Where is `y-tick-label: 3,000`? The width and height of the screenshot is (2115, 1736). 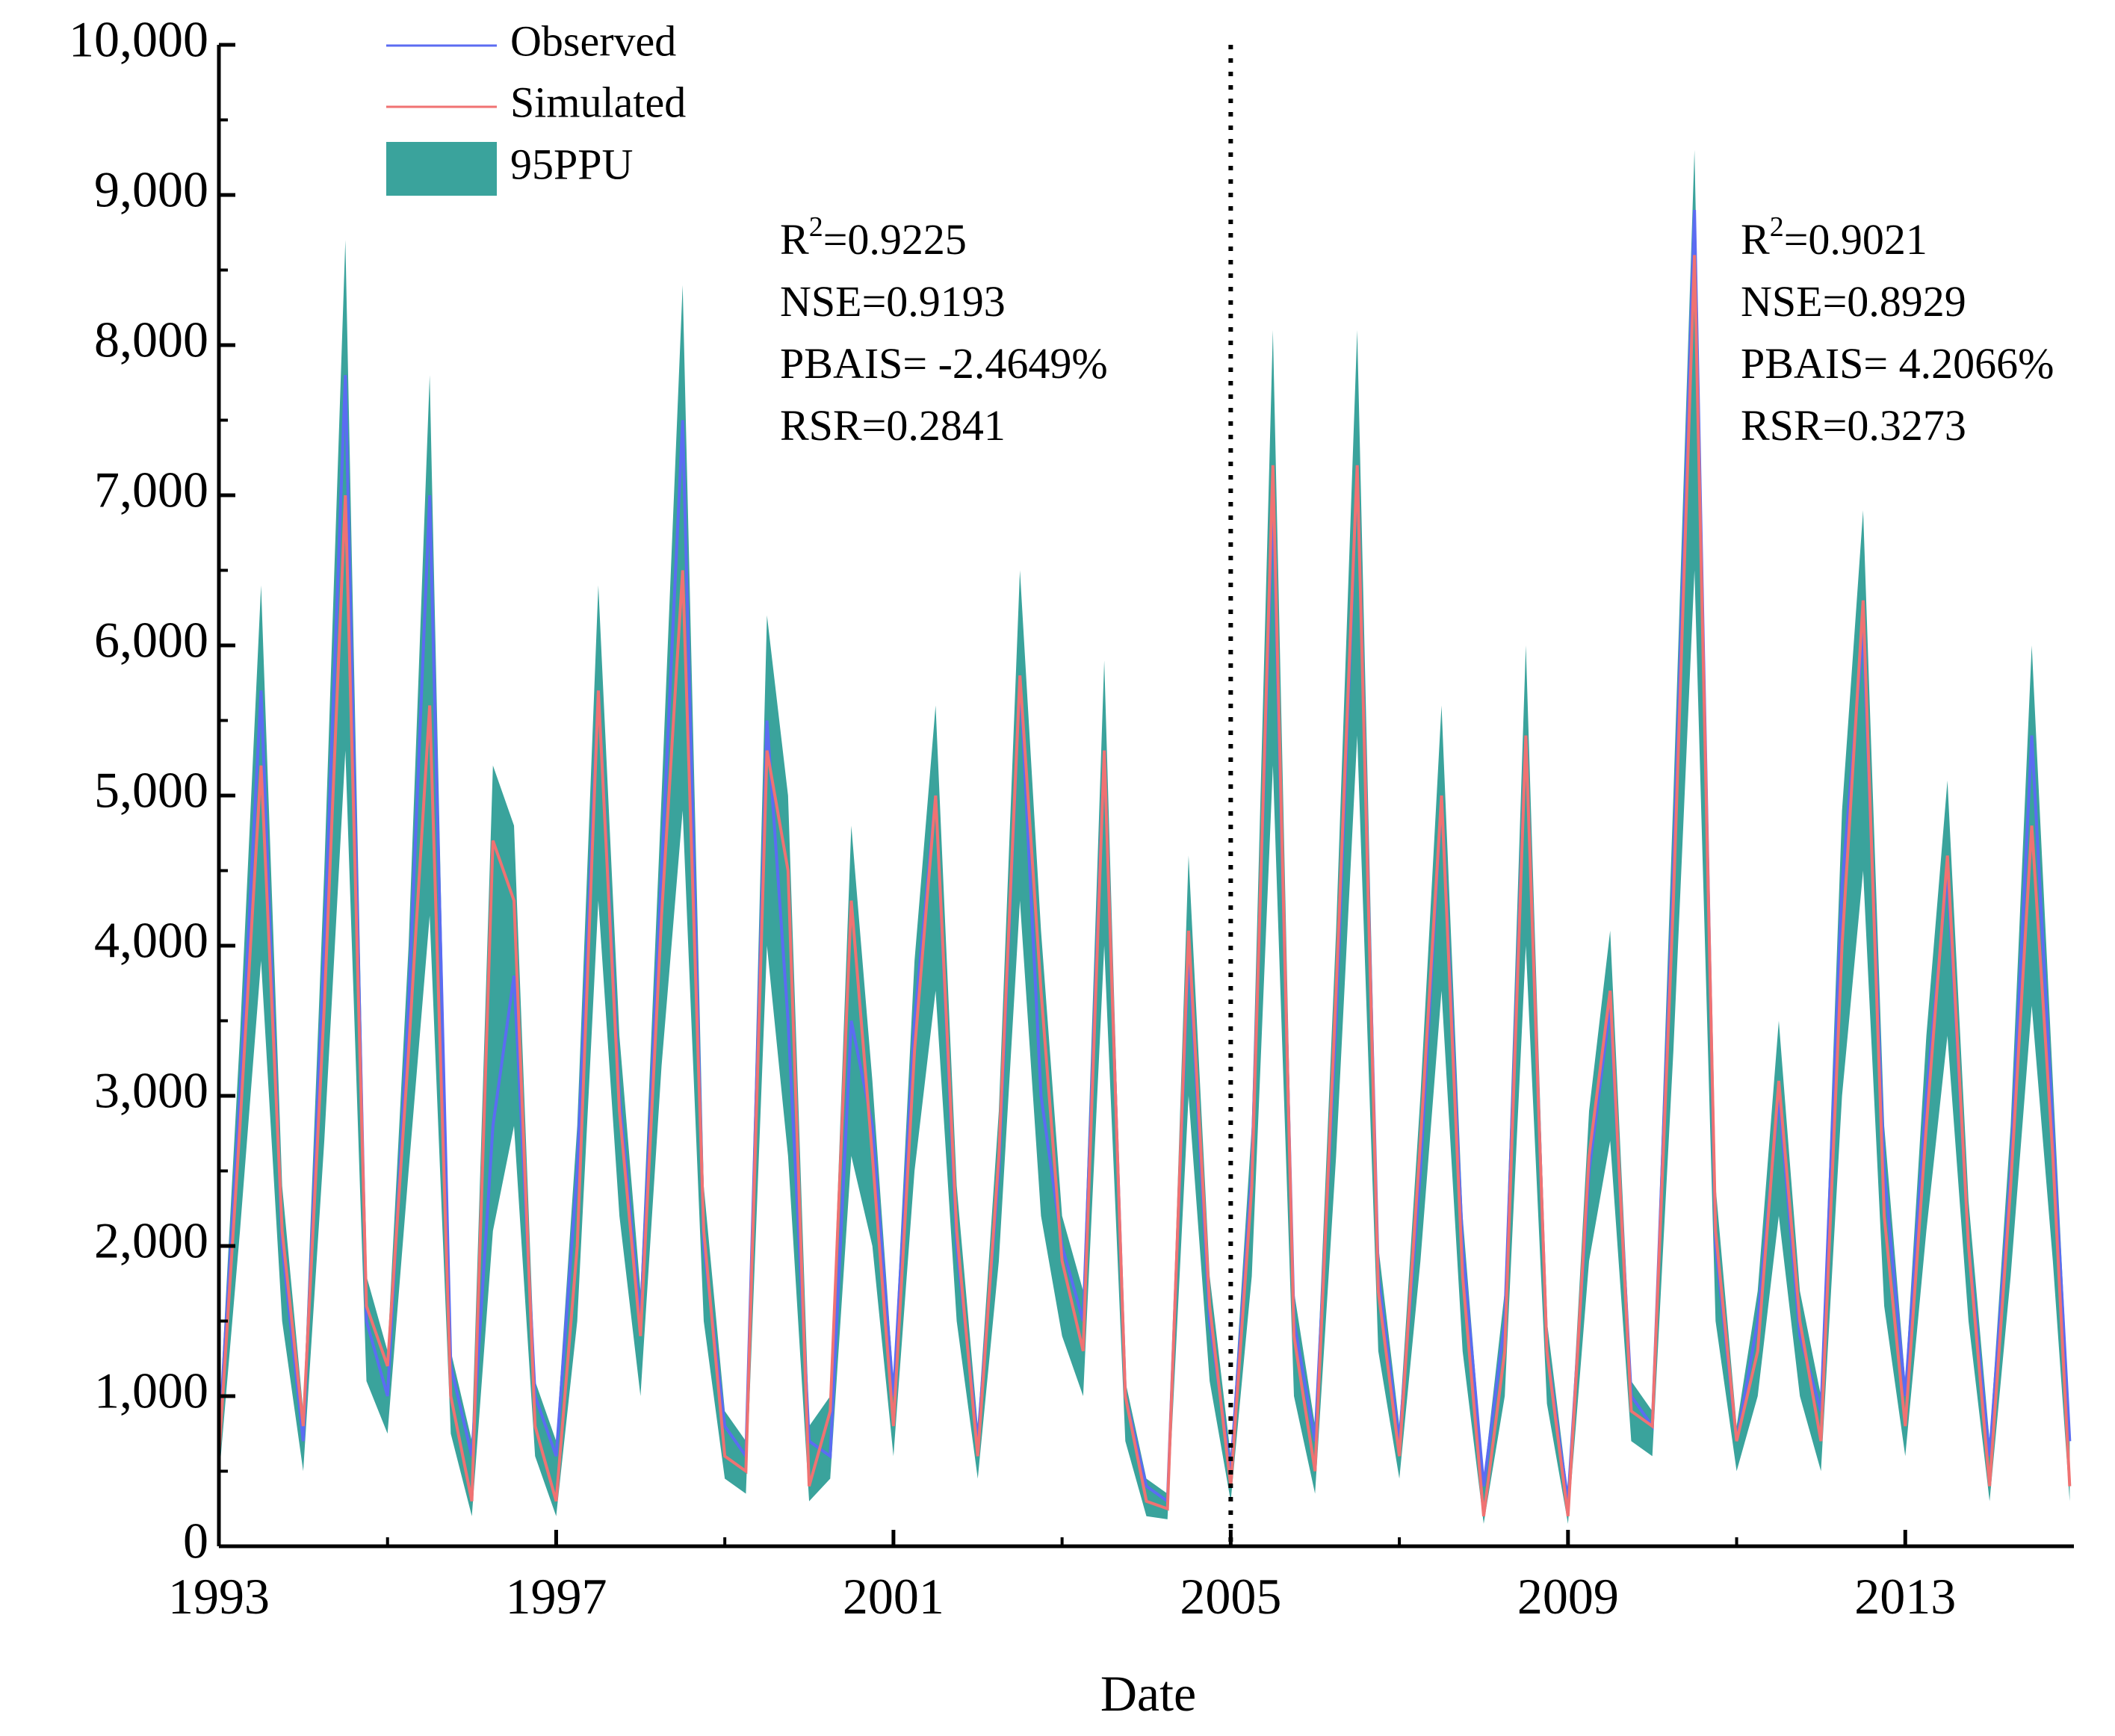
y-tick-label: 3,000 is located at coordinates (151, 1090).